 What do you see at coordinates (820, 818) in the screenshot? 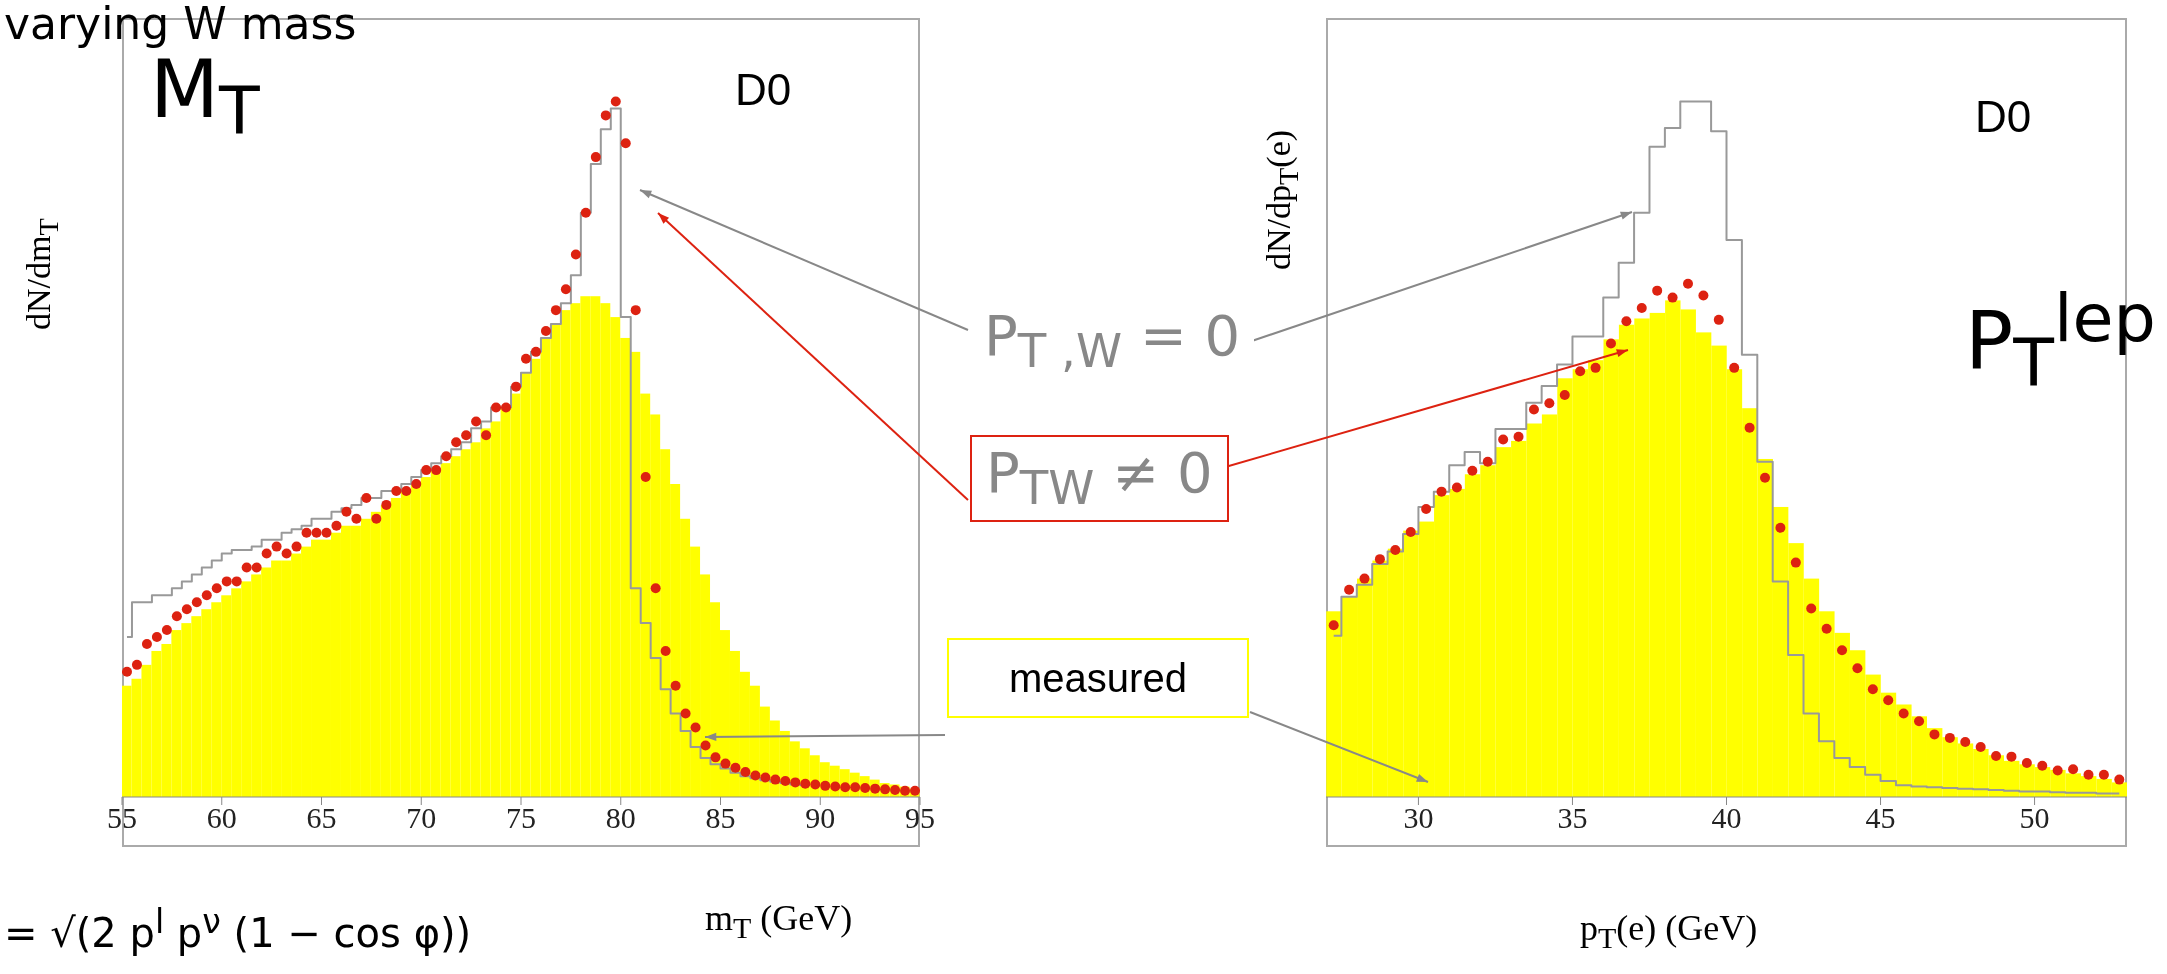
I see `x-tick-label: 90` at bounding box center [820, 818].